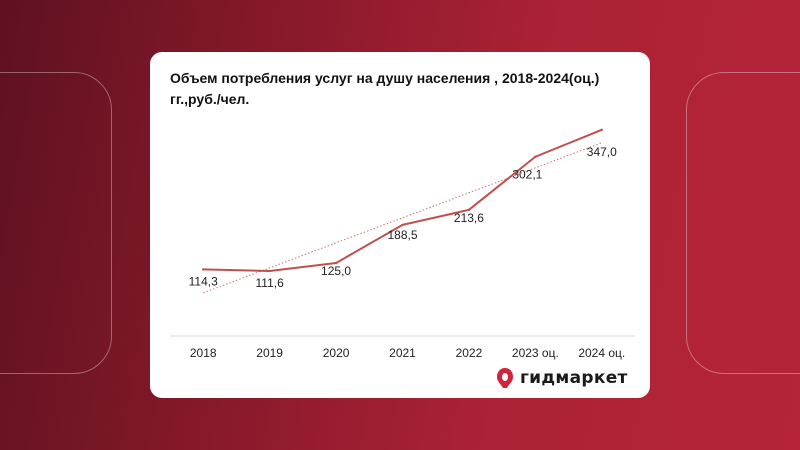 This screenshot has width=800, height=450. What do you see at coordinates (743, 223) in the screenshot?
I see `decorative-frame-right` at bounding box center [743, 223].